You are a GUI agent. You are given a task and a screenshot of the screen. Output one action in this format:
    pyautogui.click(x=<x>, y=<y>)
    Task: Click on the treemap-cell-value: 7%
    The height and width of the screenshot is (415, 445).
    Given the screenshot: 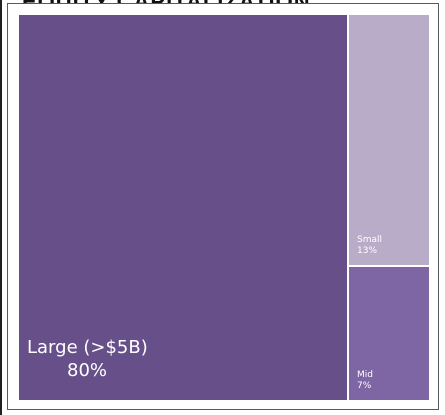 What is the action you would take?
    pyautogui.click(x=364, y=385)
    